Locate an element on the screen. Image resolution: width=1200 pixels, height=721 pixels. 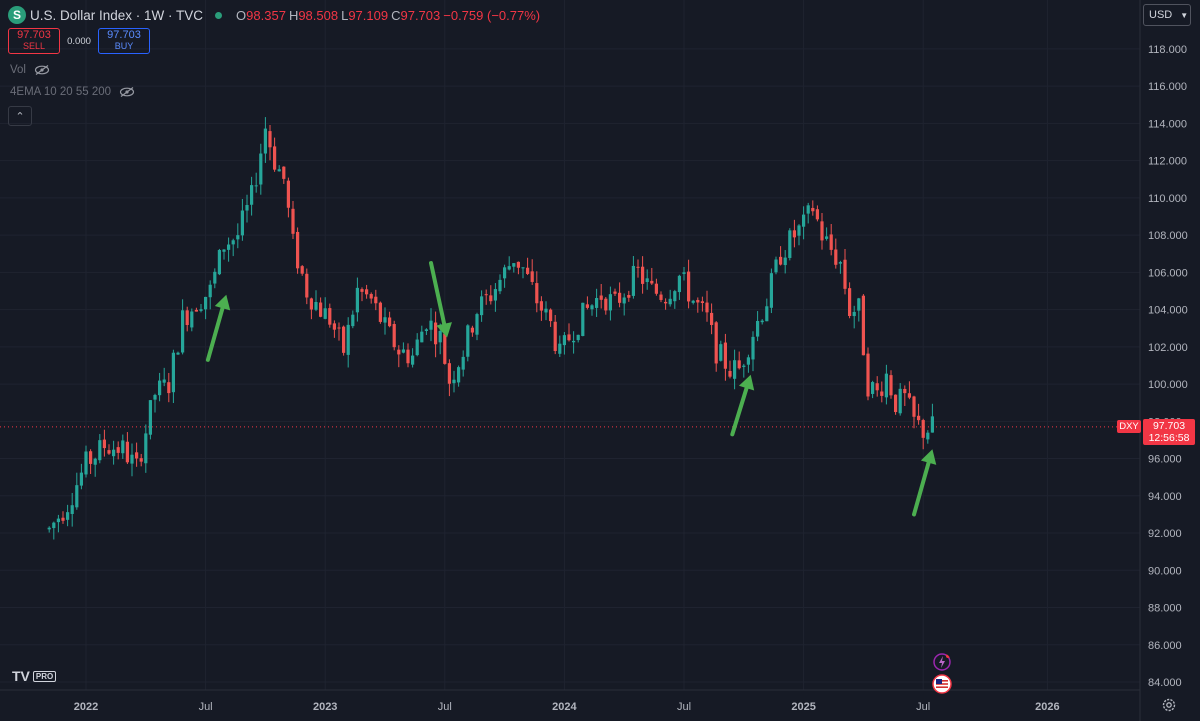
price-tick-label: 90.000 is located at coordinates (1165, 571).